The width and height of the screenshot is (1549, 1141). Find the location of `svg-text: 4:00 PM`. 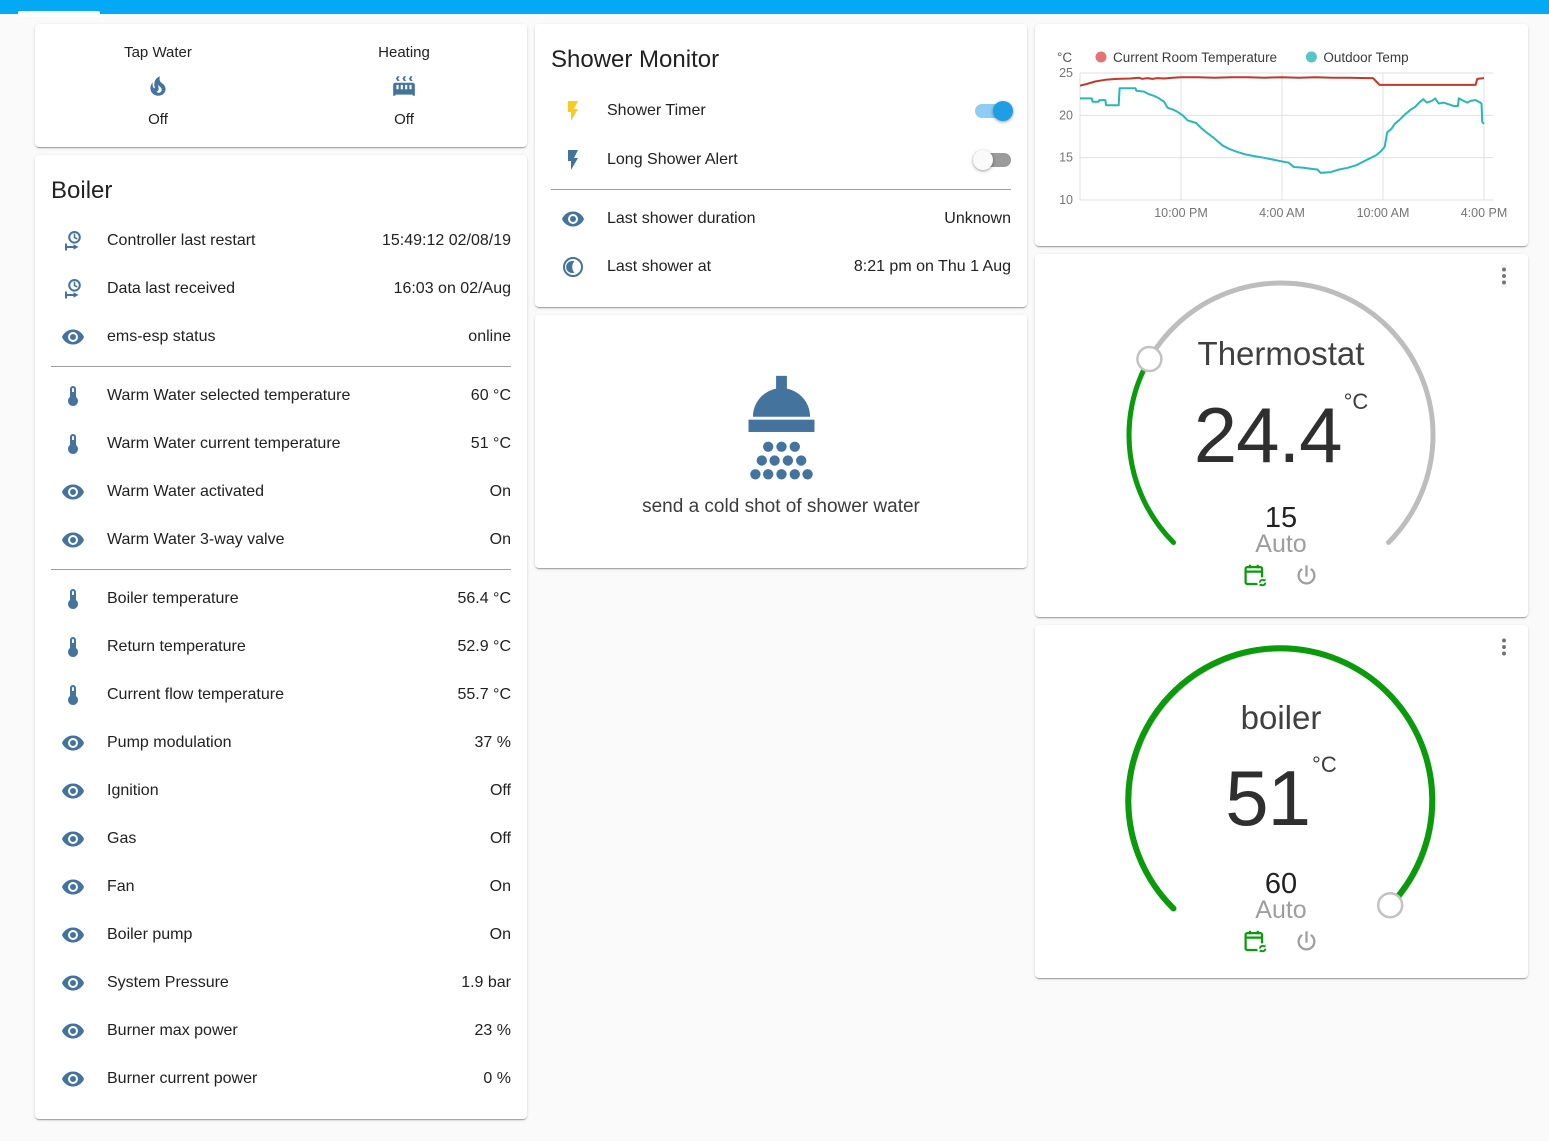

svg-text: 4:00 PM is located at coordinates (1484, 213).